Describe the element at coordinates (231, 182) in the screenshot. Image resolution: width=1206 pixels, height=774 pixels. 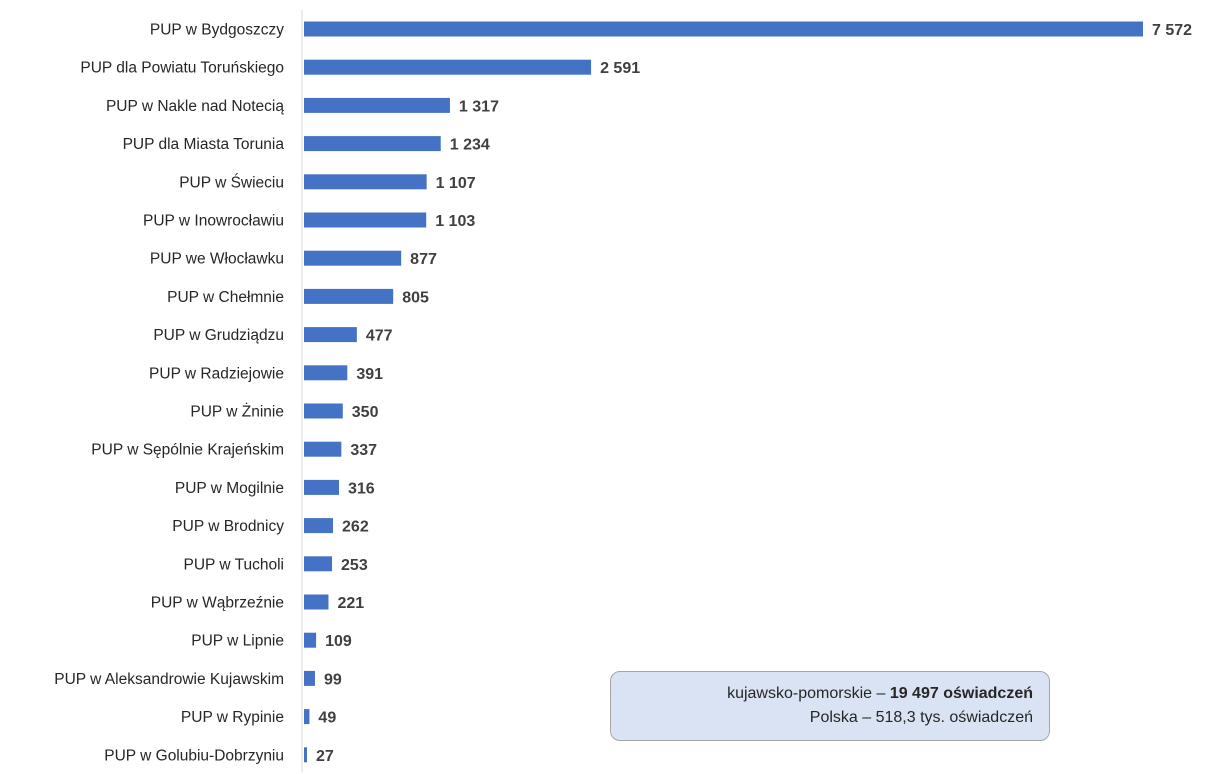
I see `category-label: PUP w Świeciu` at that location.